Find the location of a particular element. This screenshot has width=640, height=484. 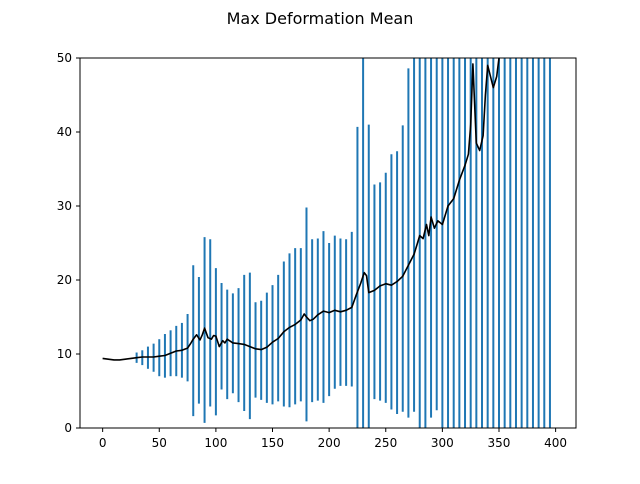

y-tick-label: 20 is located at coordinates (64, 280).